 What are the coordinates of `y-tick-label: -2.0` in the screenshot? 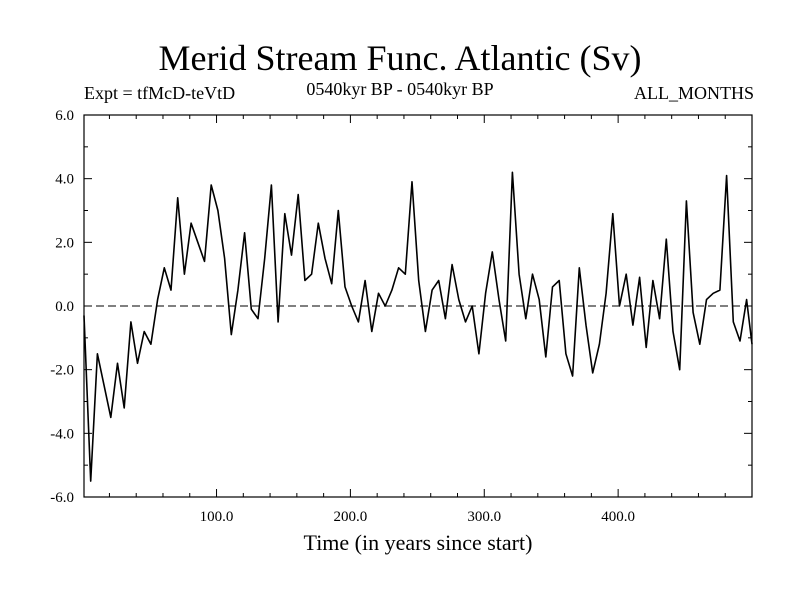 It's located at (62, 371).